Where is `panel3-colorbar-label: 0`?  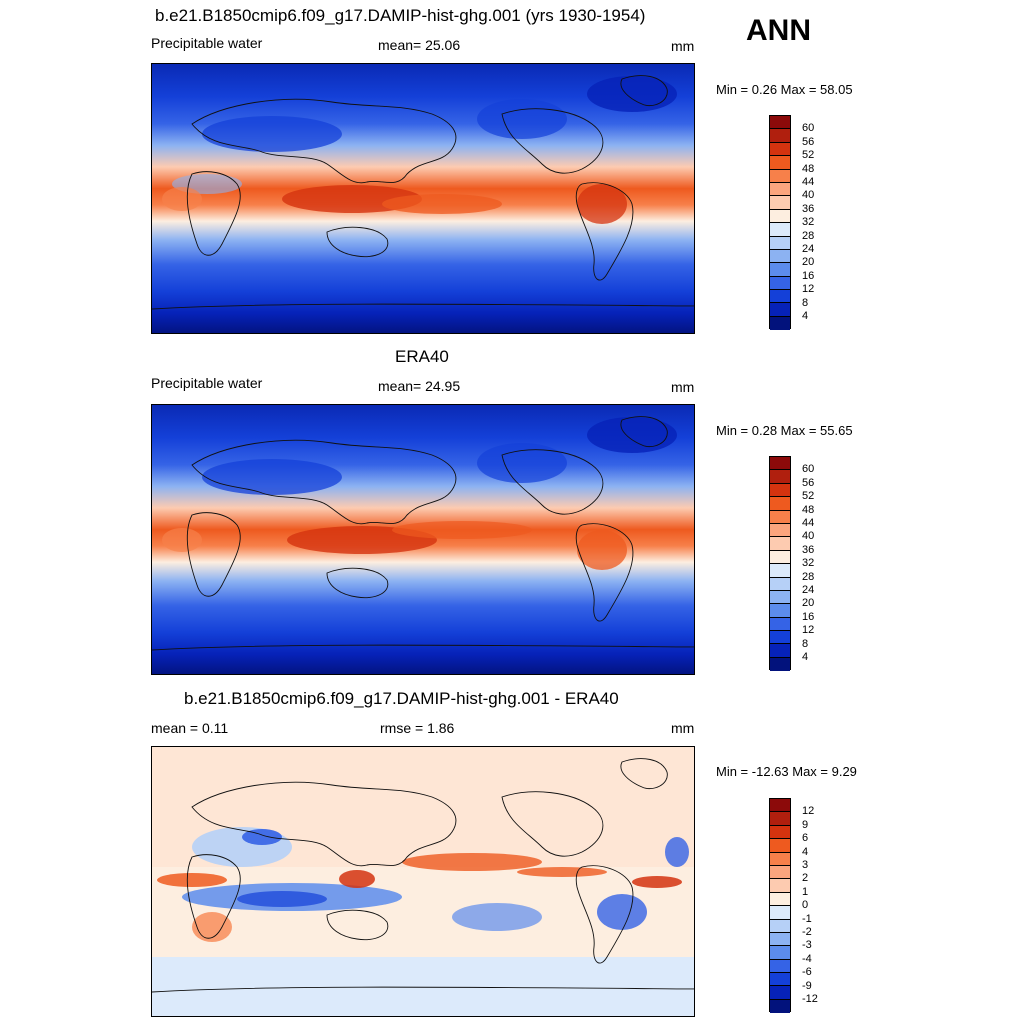
panel3-colorbar-label: 0 is located at coordinates (805, 905).